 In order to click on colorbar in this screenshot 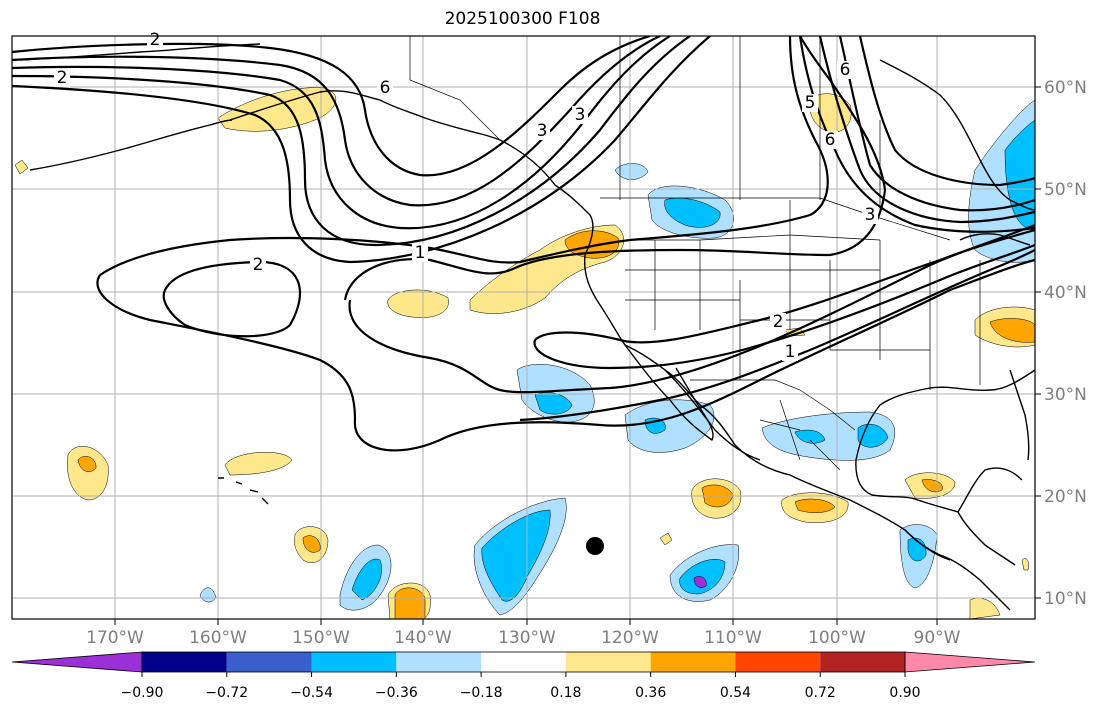, I will do `click(523, 662)`.